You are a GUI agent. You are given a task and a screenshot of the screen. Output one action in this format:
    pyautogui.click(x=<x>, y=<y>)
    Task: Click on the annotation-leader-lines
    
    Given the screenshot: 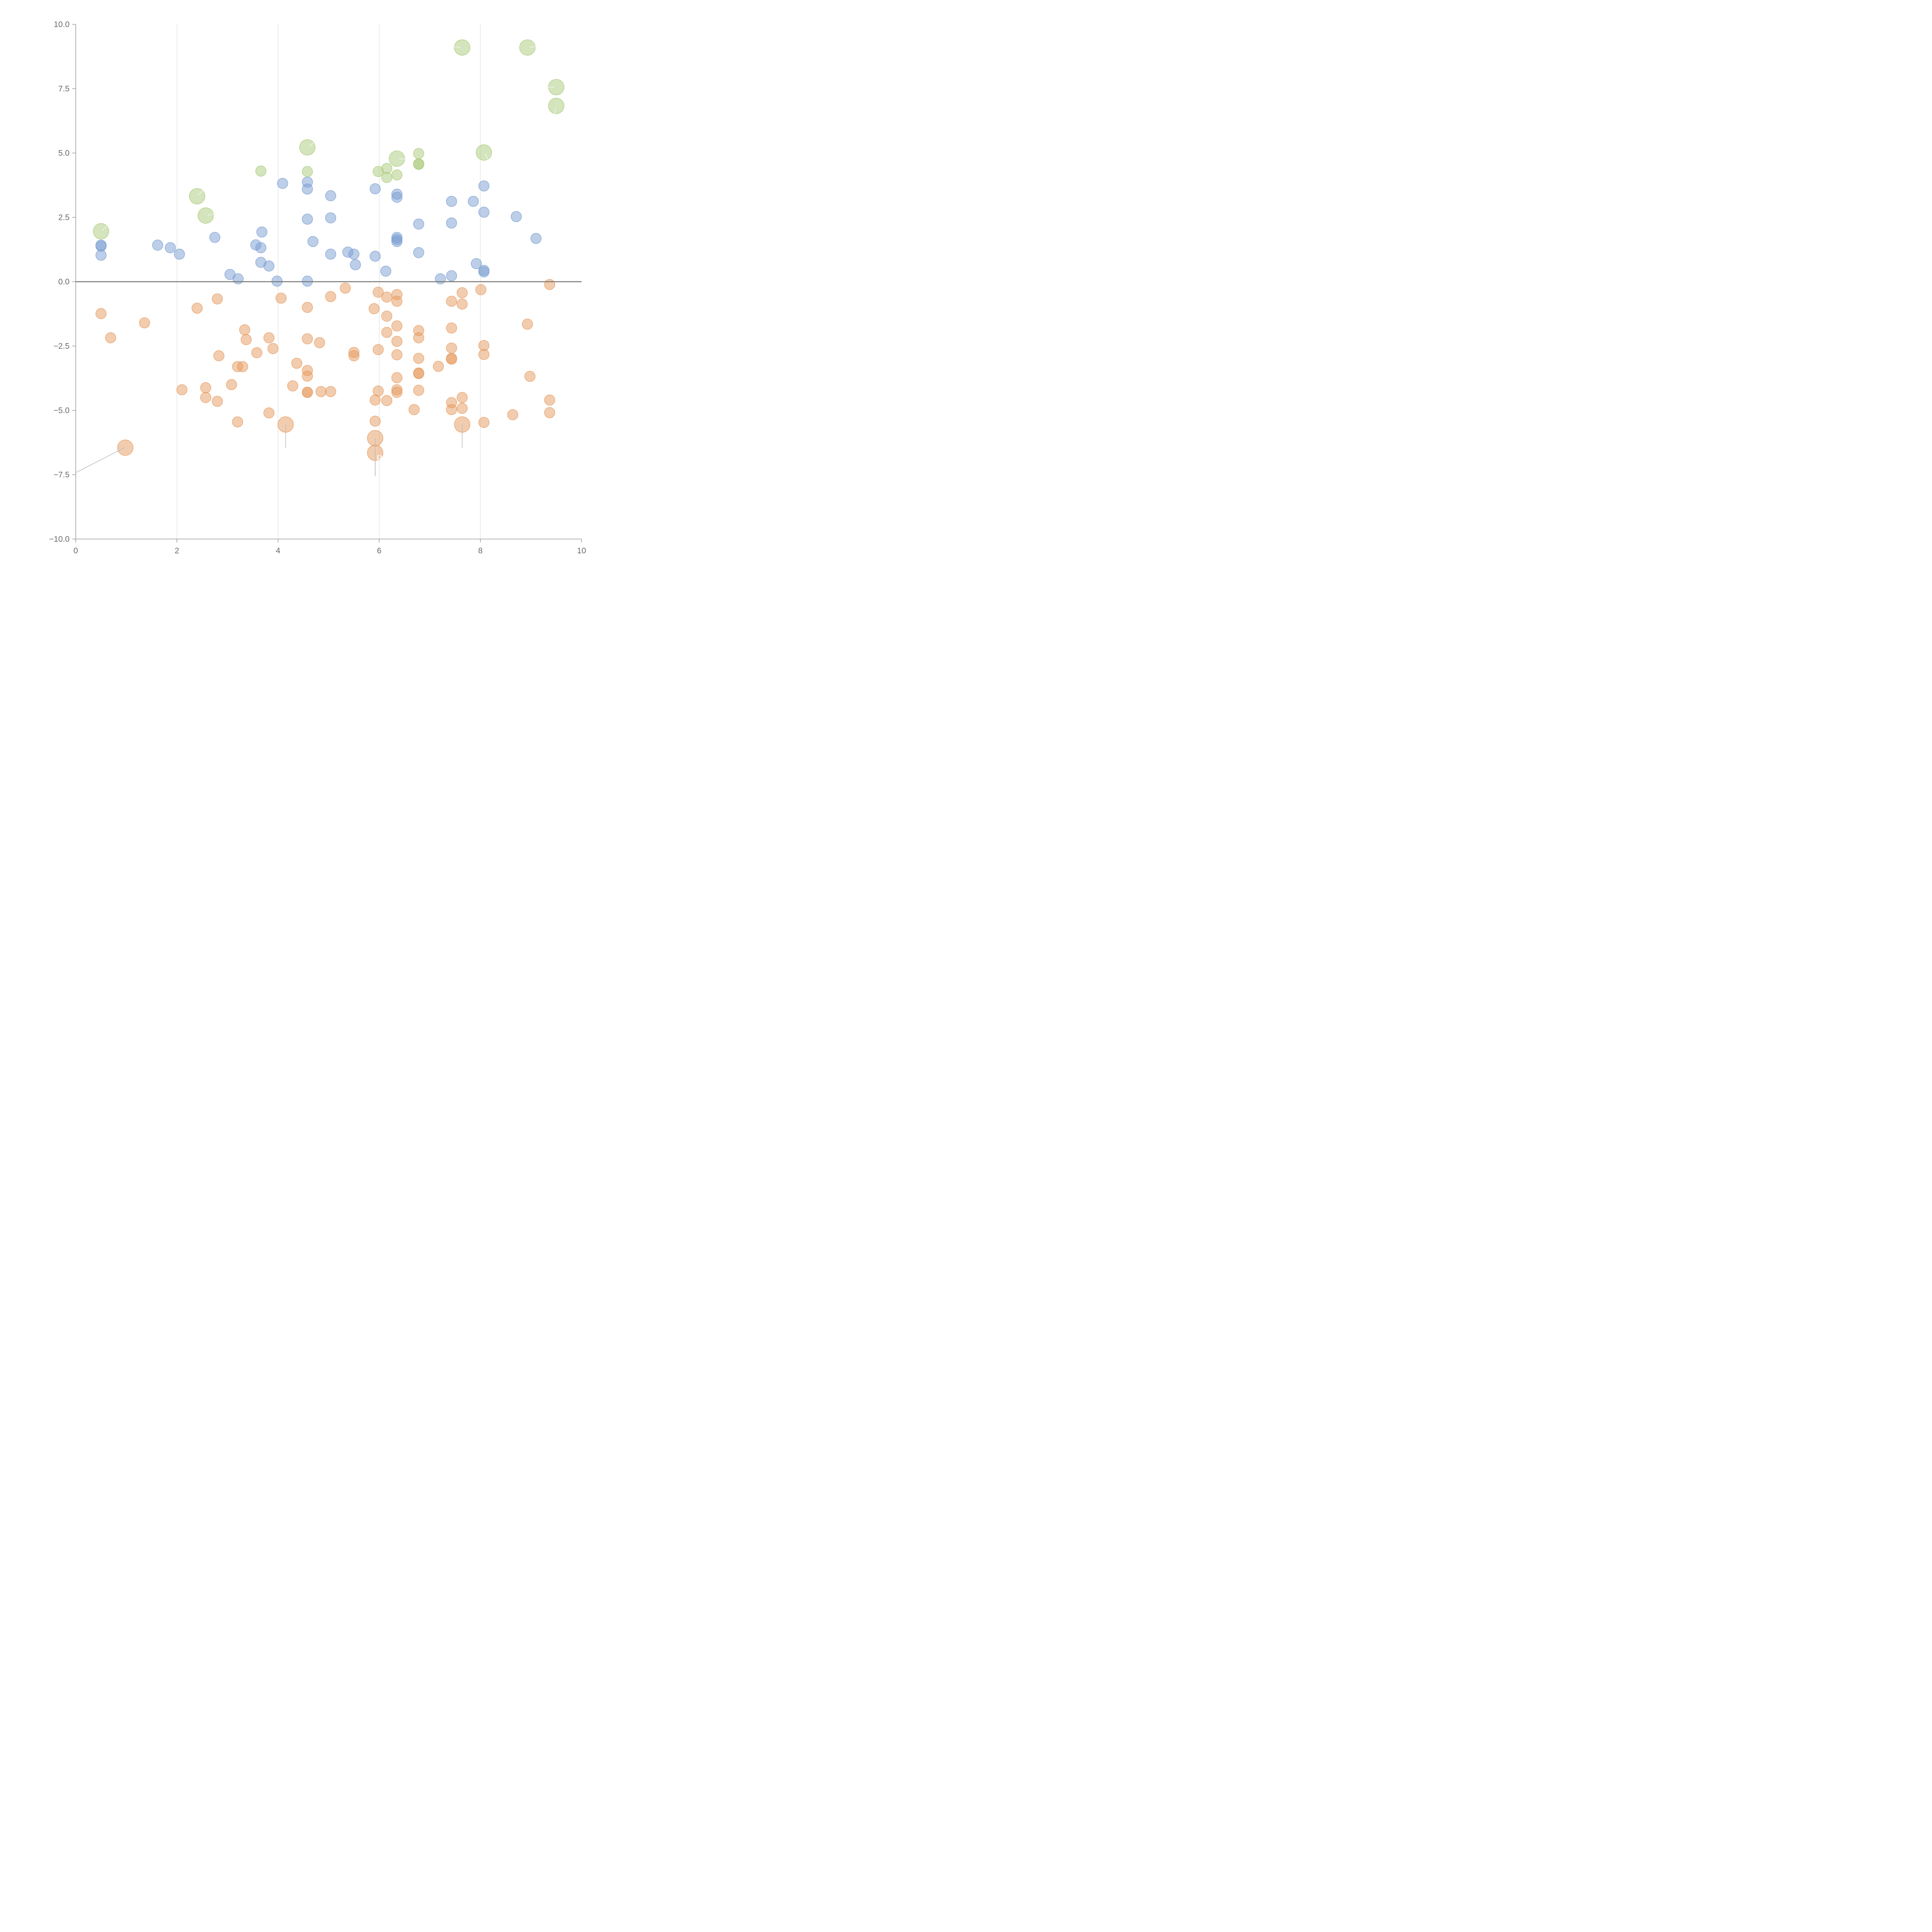 What is the action you would take?
    pyautogui.click(x=316, y=261)
    